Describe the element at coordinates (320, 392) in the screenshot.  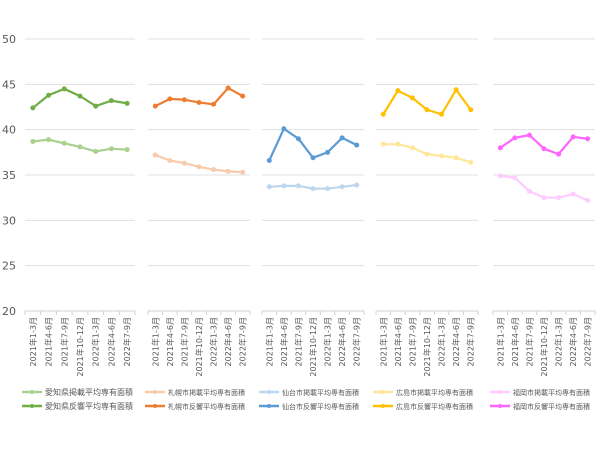
I see `legend-label: 仙台市掲載平均専有面積` at that location.